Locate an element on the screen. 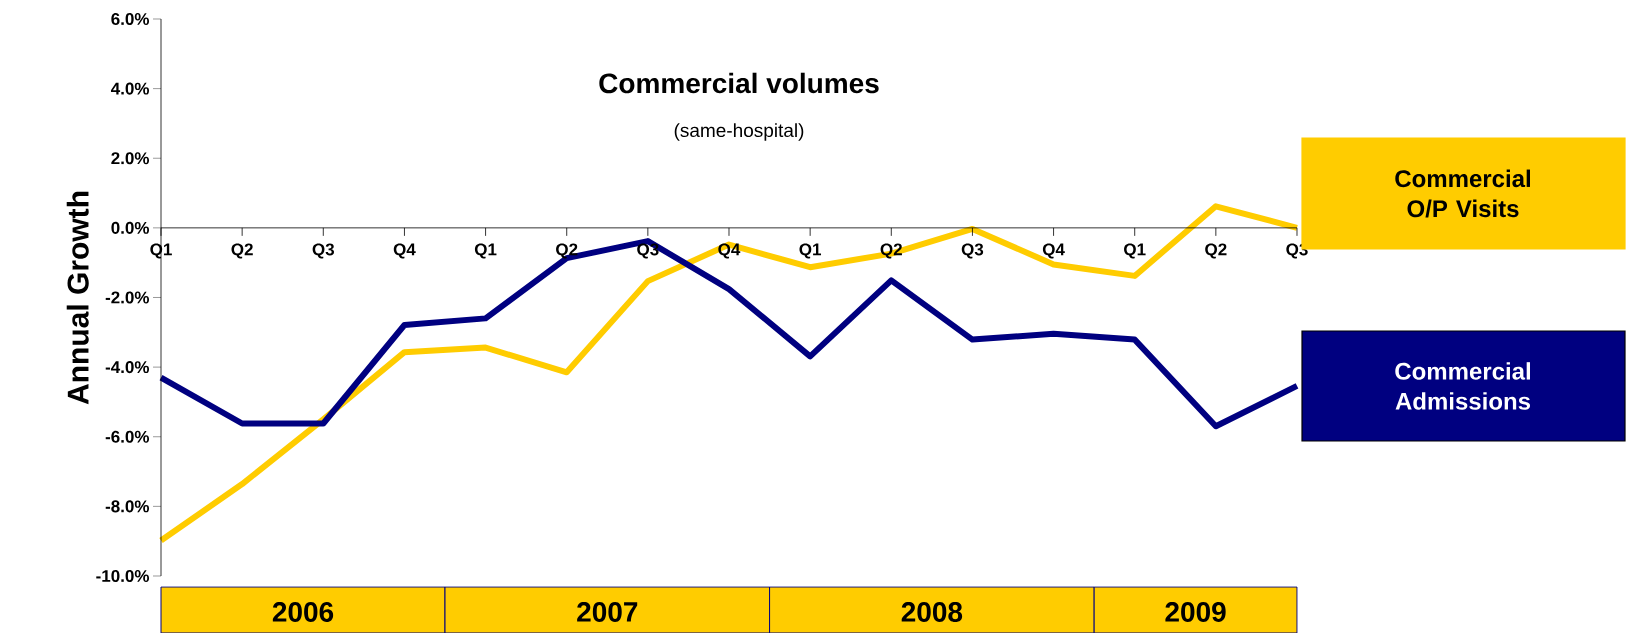 The height and width of the screenshot is (633, 1627). text: Commercial Admissions is located at coordinates (1463, 385).